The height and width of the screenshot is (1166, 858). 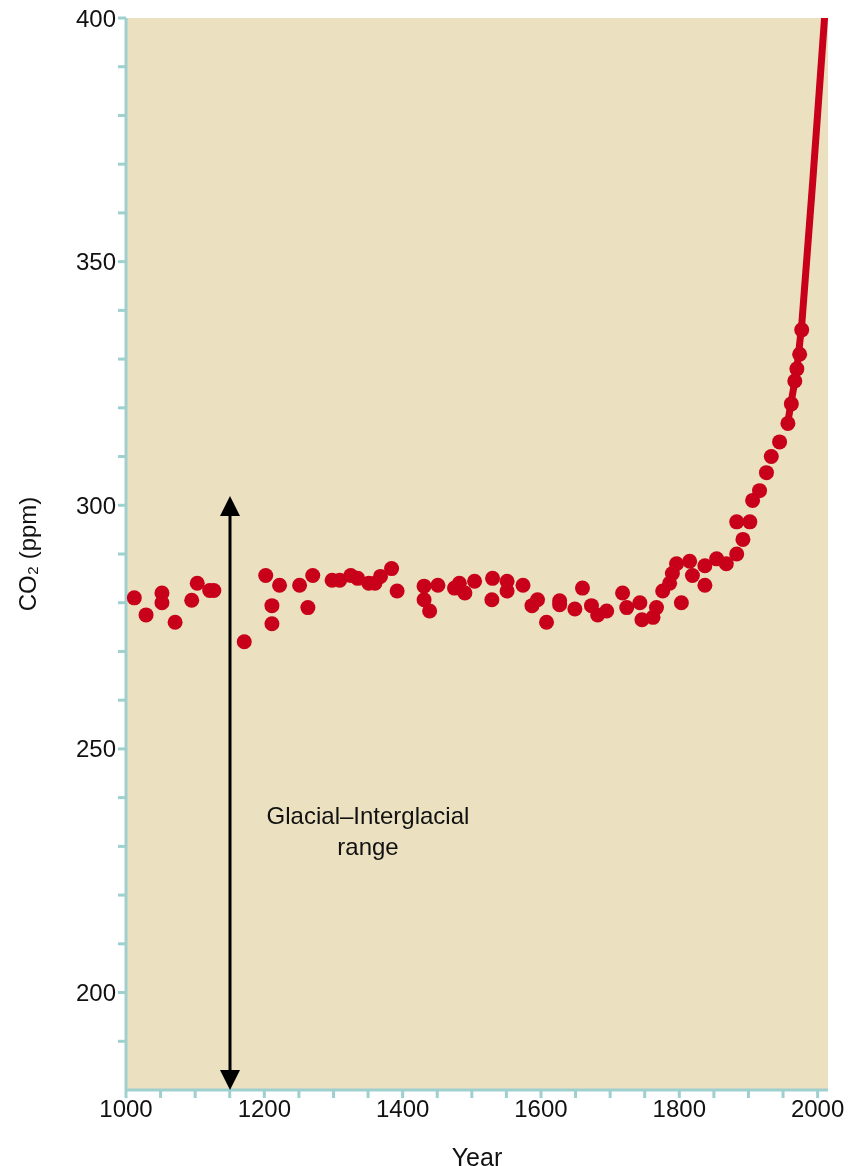 I want to click on x-tick-label: 1600, so click(x=541, y=1109).